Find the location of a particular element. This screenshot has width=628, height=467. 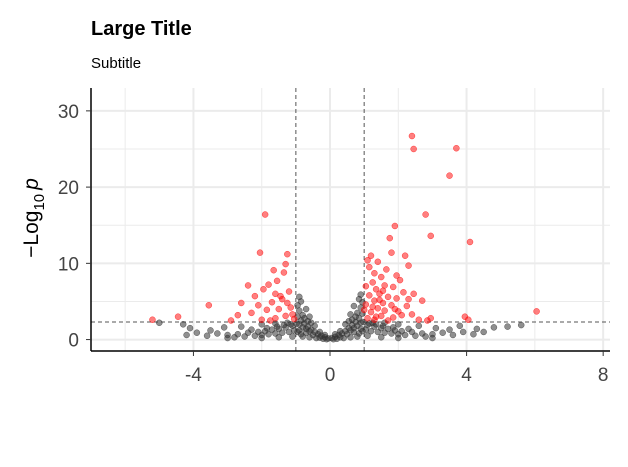

y-tick-label: 10 is located at coordinates (68, 264).